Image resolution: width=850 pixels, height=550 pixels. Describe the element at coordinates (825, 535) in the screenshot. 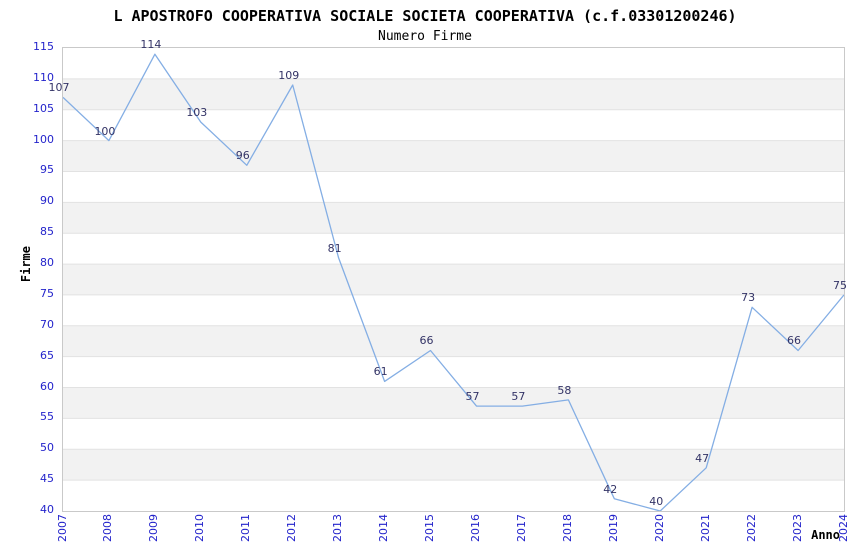

I see `x-axis-title: Anno` at that location.